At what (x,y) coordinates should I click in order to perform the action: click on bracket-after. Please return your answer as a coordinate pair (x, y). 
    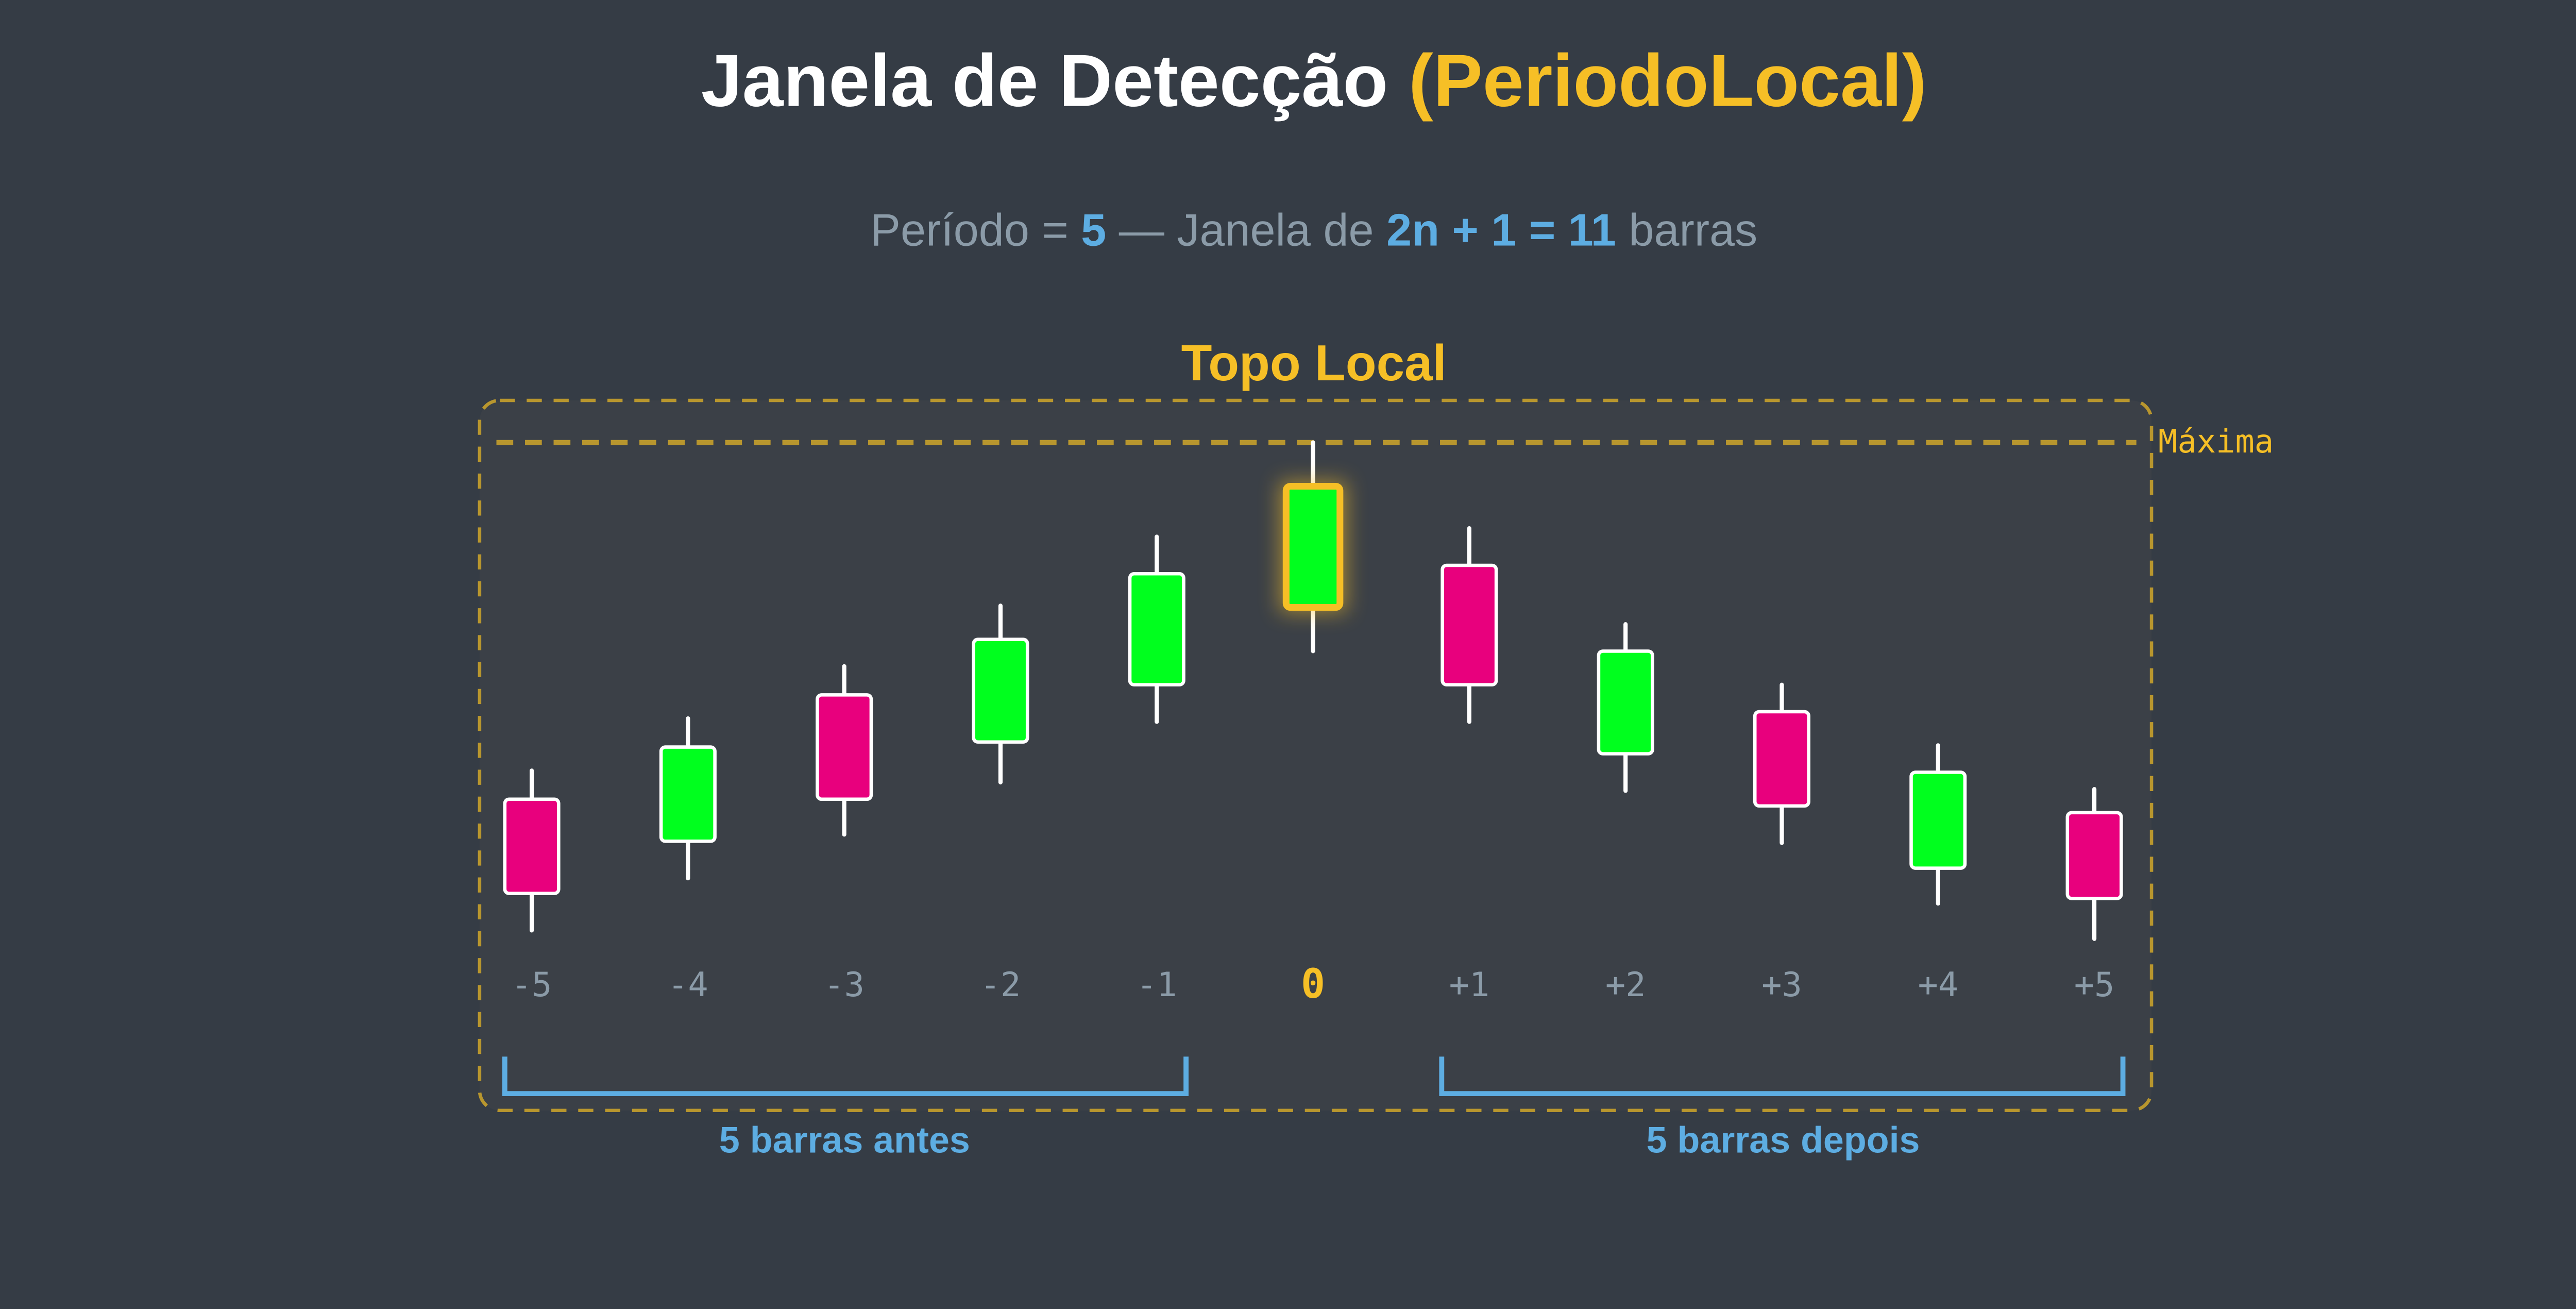
    Looking at the image, I should click on (1783, 1076).